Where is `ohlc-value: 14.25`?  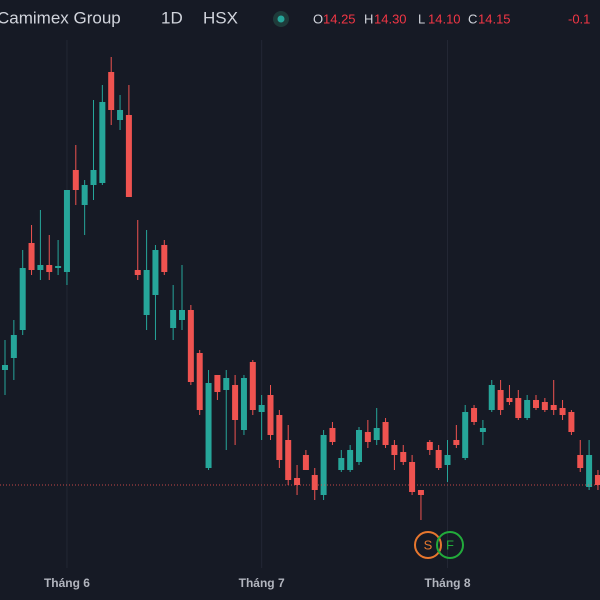 ohlc-value: 14.25 is located at coordinates (339, 18).